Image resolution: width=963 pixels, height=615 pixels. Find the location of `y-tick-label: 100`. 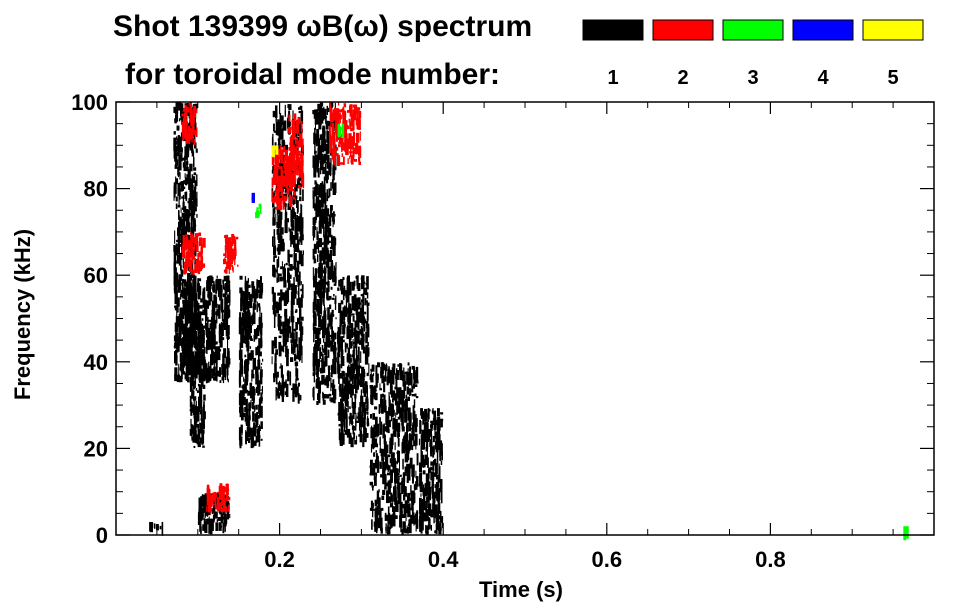

y-tick-label: 100 is located at coordinates (89, 102).